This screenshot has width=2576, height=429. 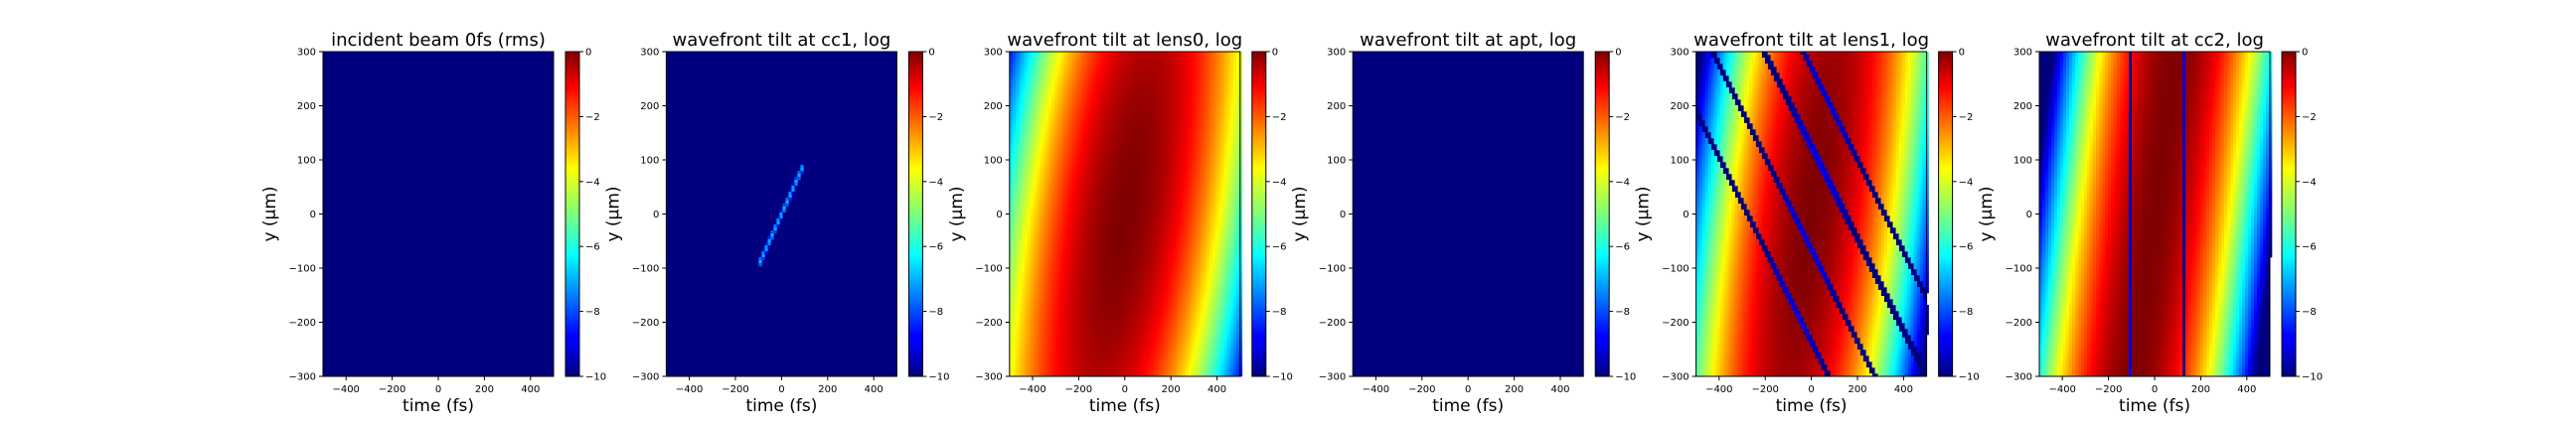 What do you see at coordinates (438, 41) in the screenshot?
I see `chart-title: incident beam 0fs (rms)` at bounding box center [438, 41].